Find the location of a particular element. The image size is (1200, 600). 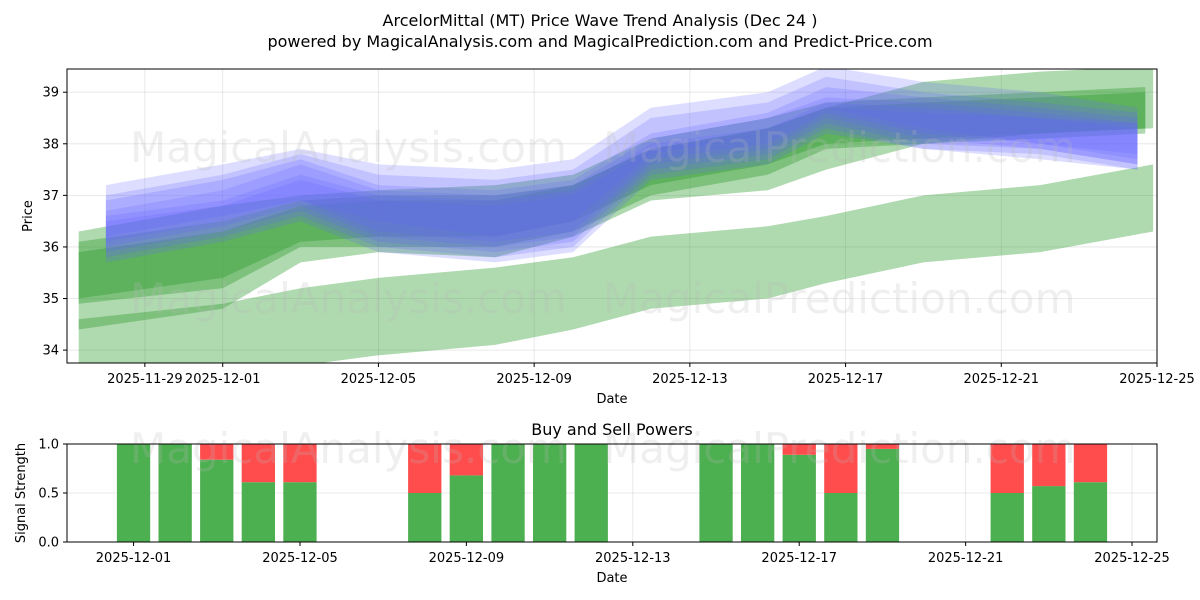

signal-x-tick-label: 2025-12-01 is located at coordinates (134, 558).